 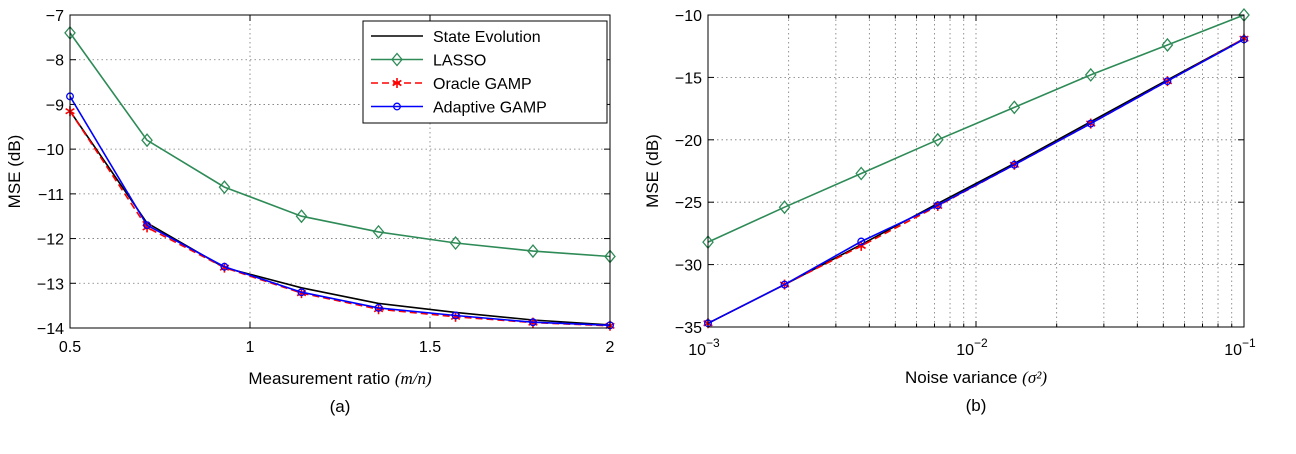 I want to click on x-tick-label: 10⁻¹, so click(x=1240, y=347).